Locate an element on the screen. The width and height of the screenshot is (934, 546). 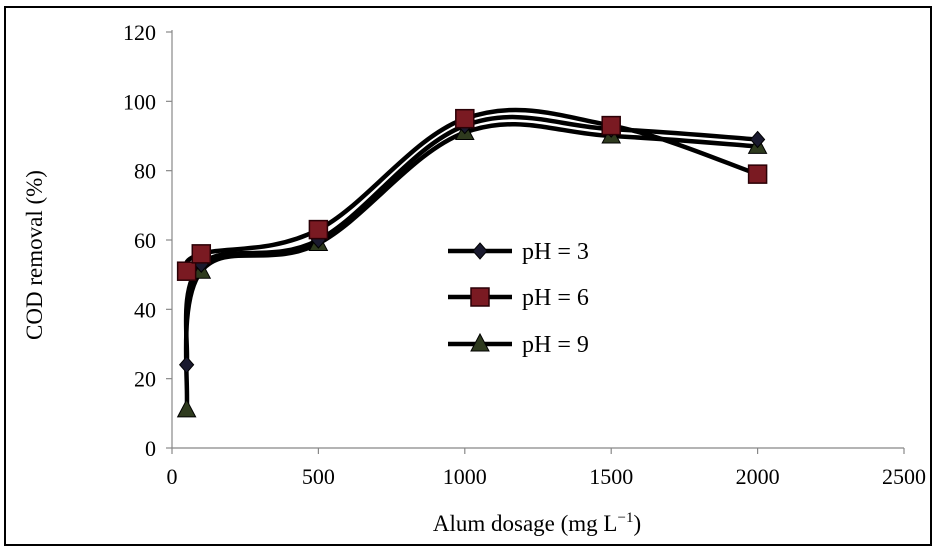
y-tick-label: 0 is located at coordinates (150, 448).